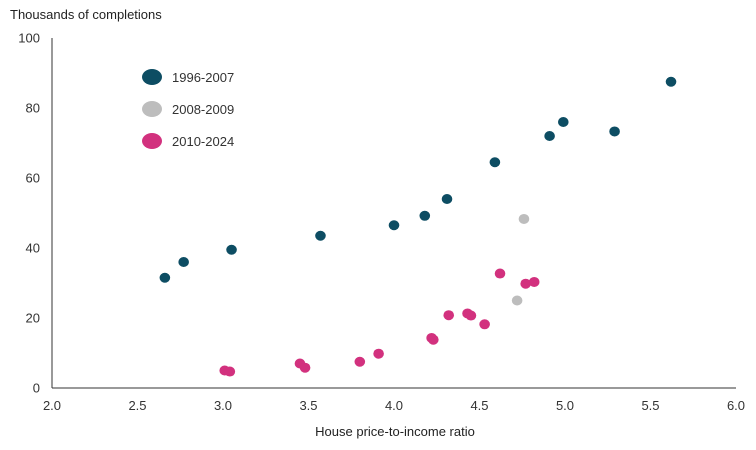 The height and width of the screenshot is (450, 756). What do you see at coordinates (137, 405) in the screenshot?
I see `x-tick-label: 2.5` at bounding box center [137, 405].